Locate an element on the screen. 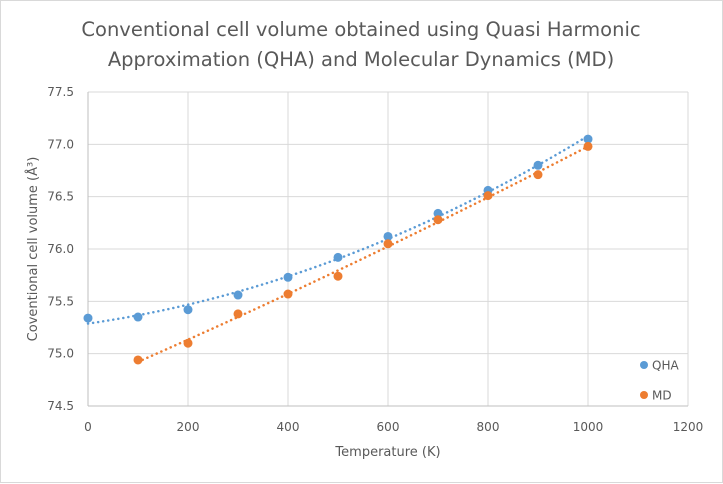 The height and width of the screenshot is (484, 723). legend-marker-md is located at coordinates (644, 395).